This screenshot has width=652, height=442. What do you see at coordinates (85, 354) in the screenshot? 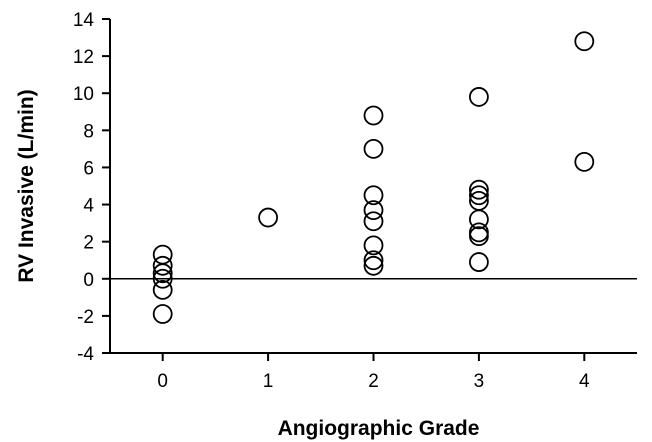
I see `y-tick-label: -4` at bounding box center [85, 354].